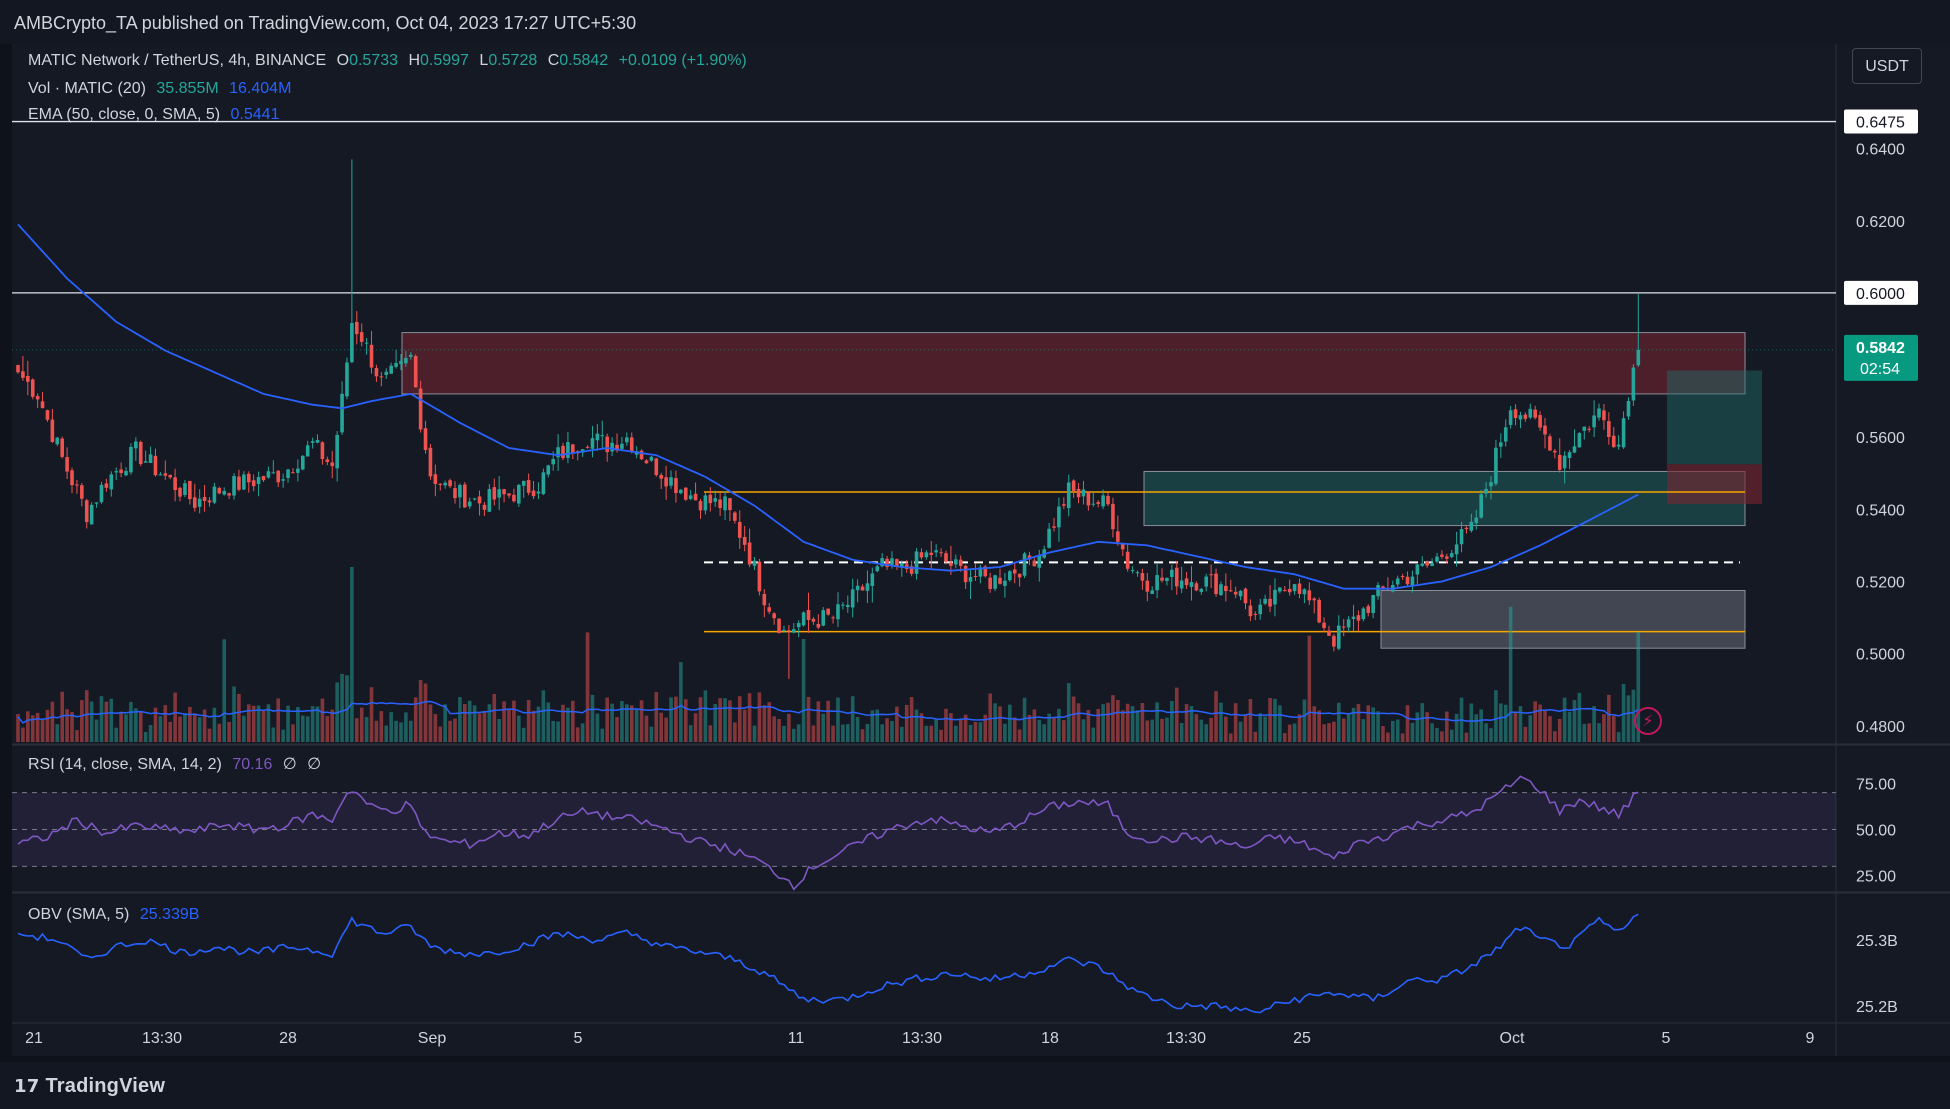 The height and width of the screenshot is (1109, 1950). I want to click on close-label: C, so click(553, 60).